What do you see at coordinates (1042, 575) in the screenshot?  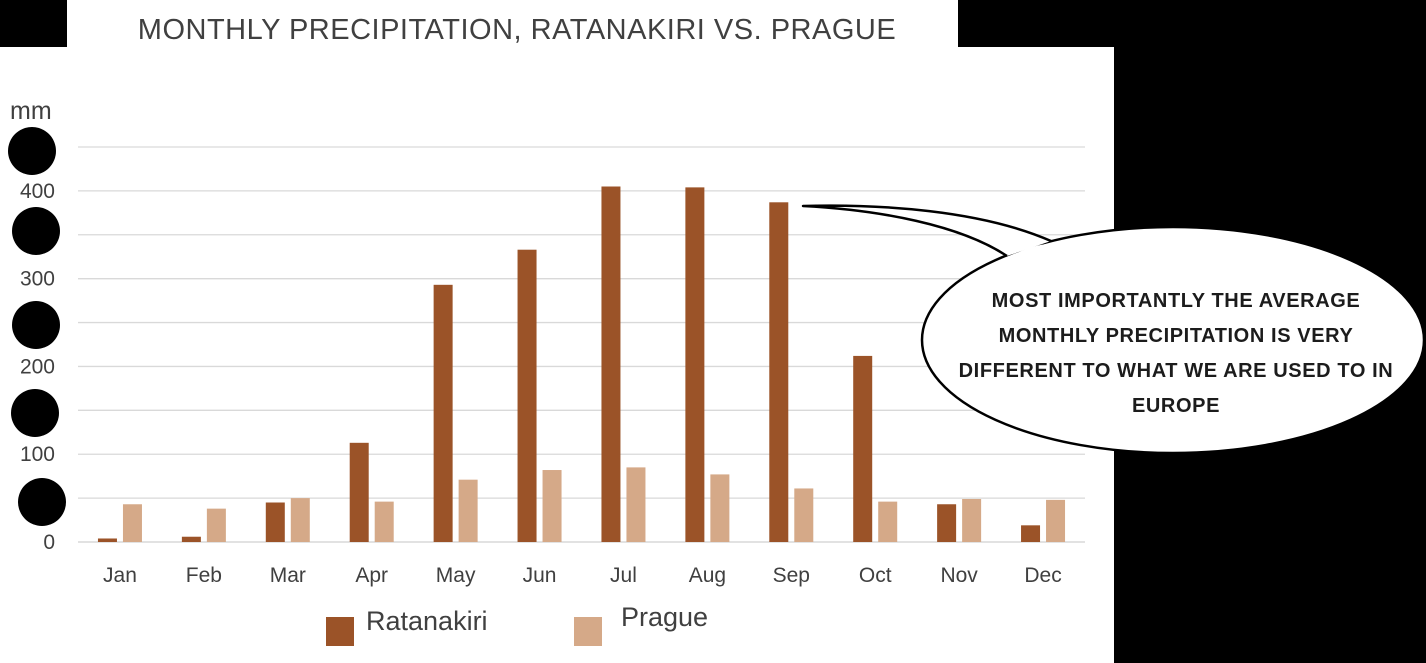 I see `x-tick-label: Dec` at bounding box center [1042, 575].